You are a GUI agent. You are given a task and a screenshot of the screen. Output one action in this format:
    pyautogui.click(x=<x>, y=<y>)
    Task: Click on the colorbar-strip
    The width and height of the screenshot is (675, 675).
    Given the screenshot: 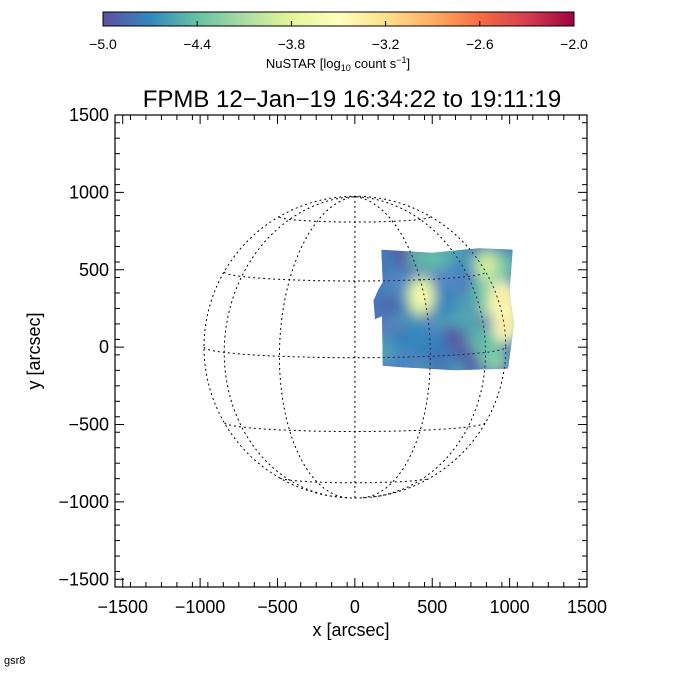 What is the action you would take?
    pyautogui.click(x=338, y=19)
    